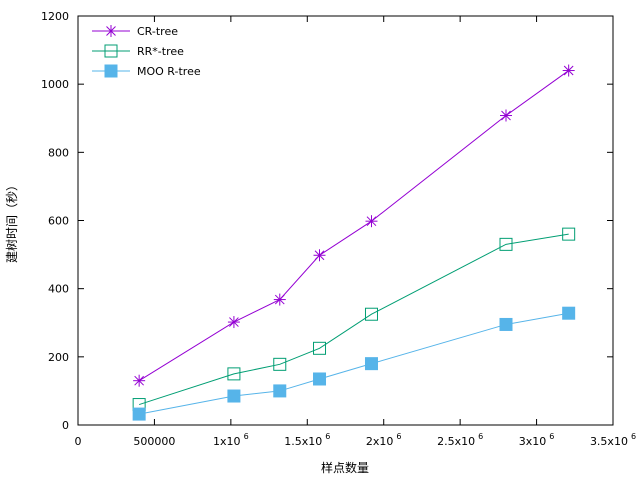  I want to click on x-tick-label: 3x10 6, so click(537, 440).